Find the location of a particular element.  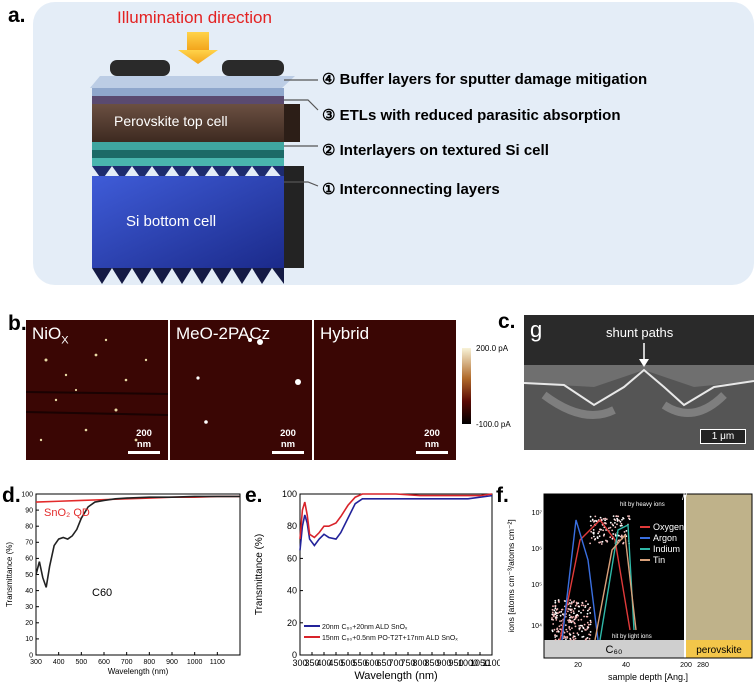

scalebar-hybrid: 200 nm is located at coordinates (432, 441).